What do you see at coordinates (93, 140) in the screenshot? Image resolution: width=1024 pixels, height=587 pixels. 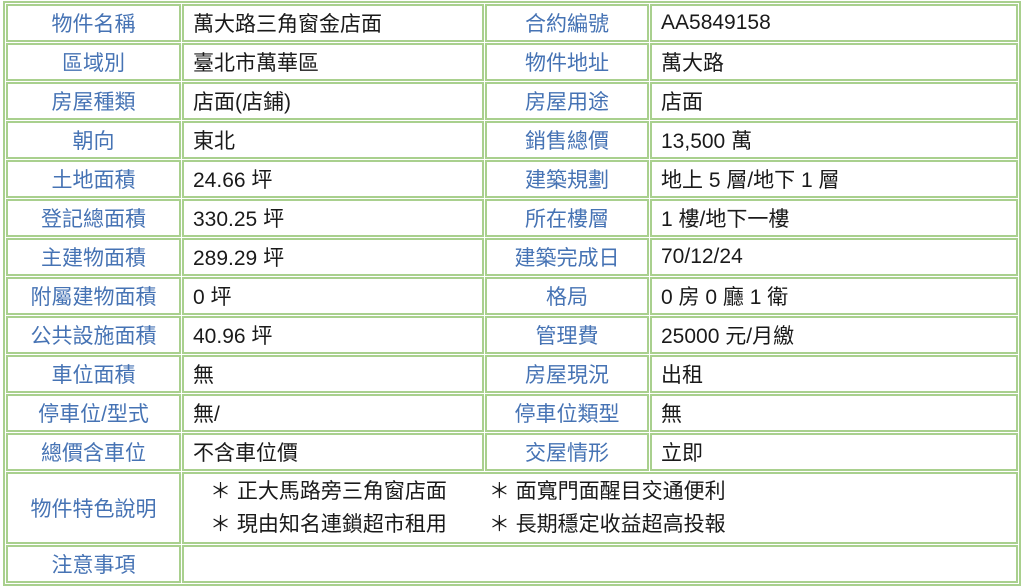 I see `field-label: 朝向` at bounding box center [93, 140].